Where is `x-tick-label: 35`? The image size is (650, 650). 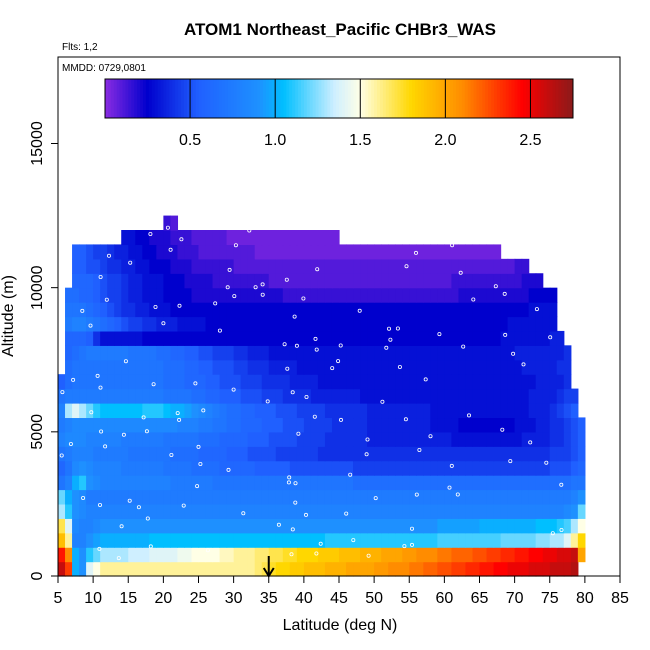
x-tick-label: 35 is located at coordinates (269, 598).